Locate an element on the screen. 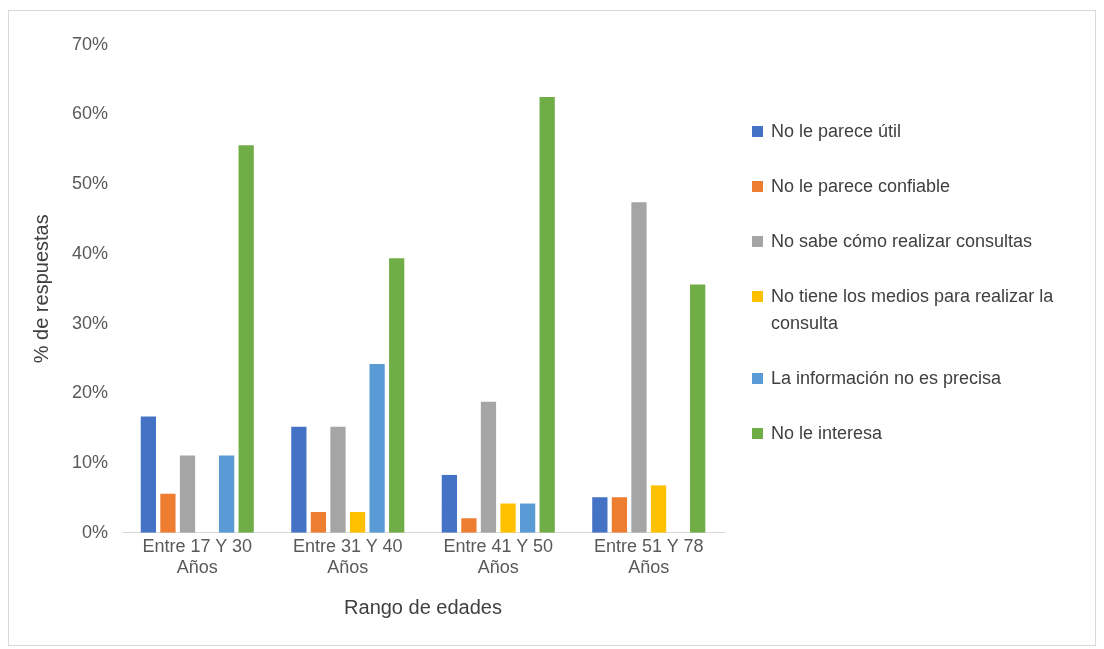  x-tick-label: Entre 31 Y 40 Años is located at coordinates (348, 556).